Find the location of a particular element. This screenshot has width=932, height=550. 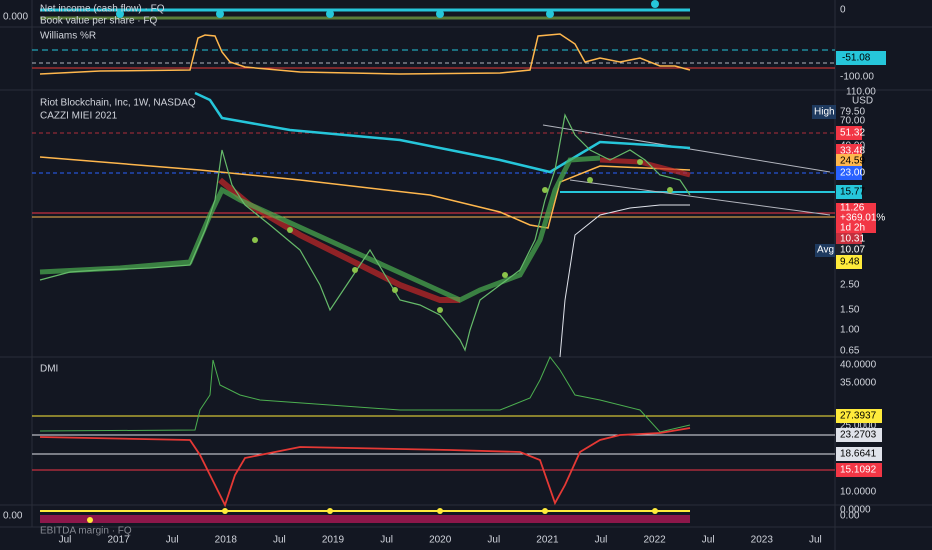

dmi-tick: 25.0000 is located at coordinates (858, 426).